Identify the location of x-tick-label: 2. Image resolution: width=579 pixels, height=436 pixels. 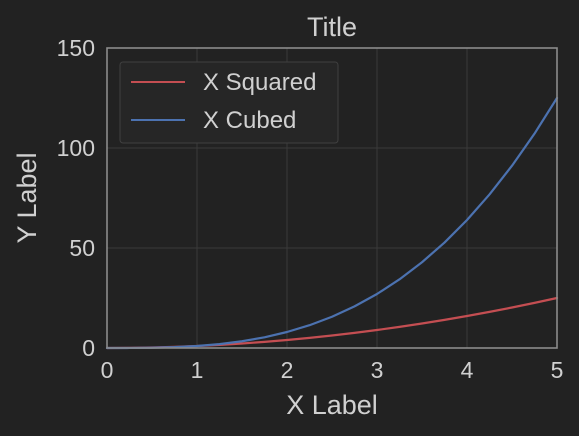
(287, 370).